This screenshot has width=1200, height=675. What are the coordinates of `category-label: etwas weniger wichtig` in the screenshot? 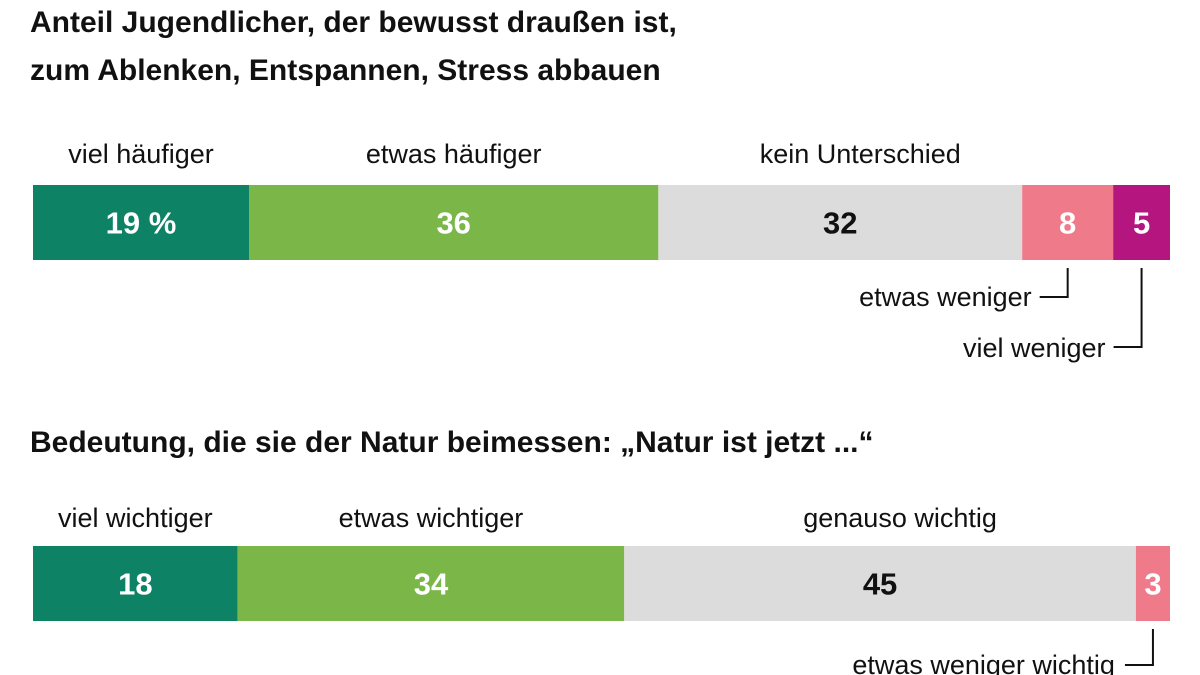 It's located at (983, 662).